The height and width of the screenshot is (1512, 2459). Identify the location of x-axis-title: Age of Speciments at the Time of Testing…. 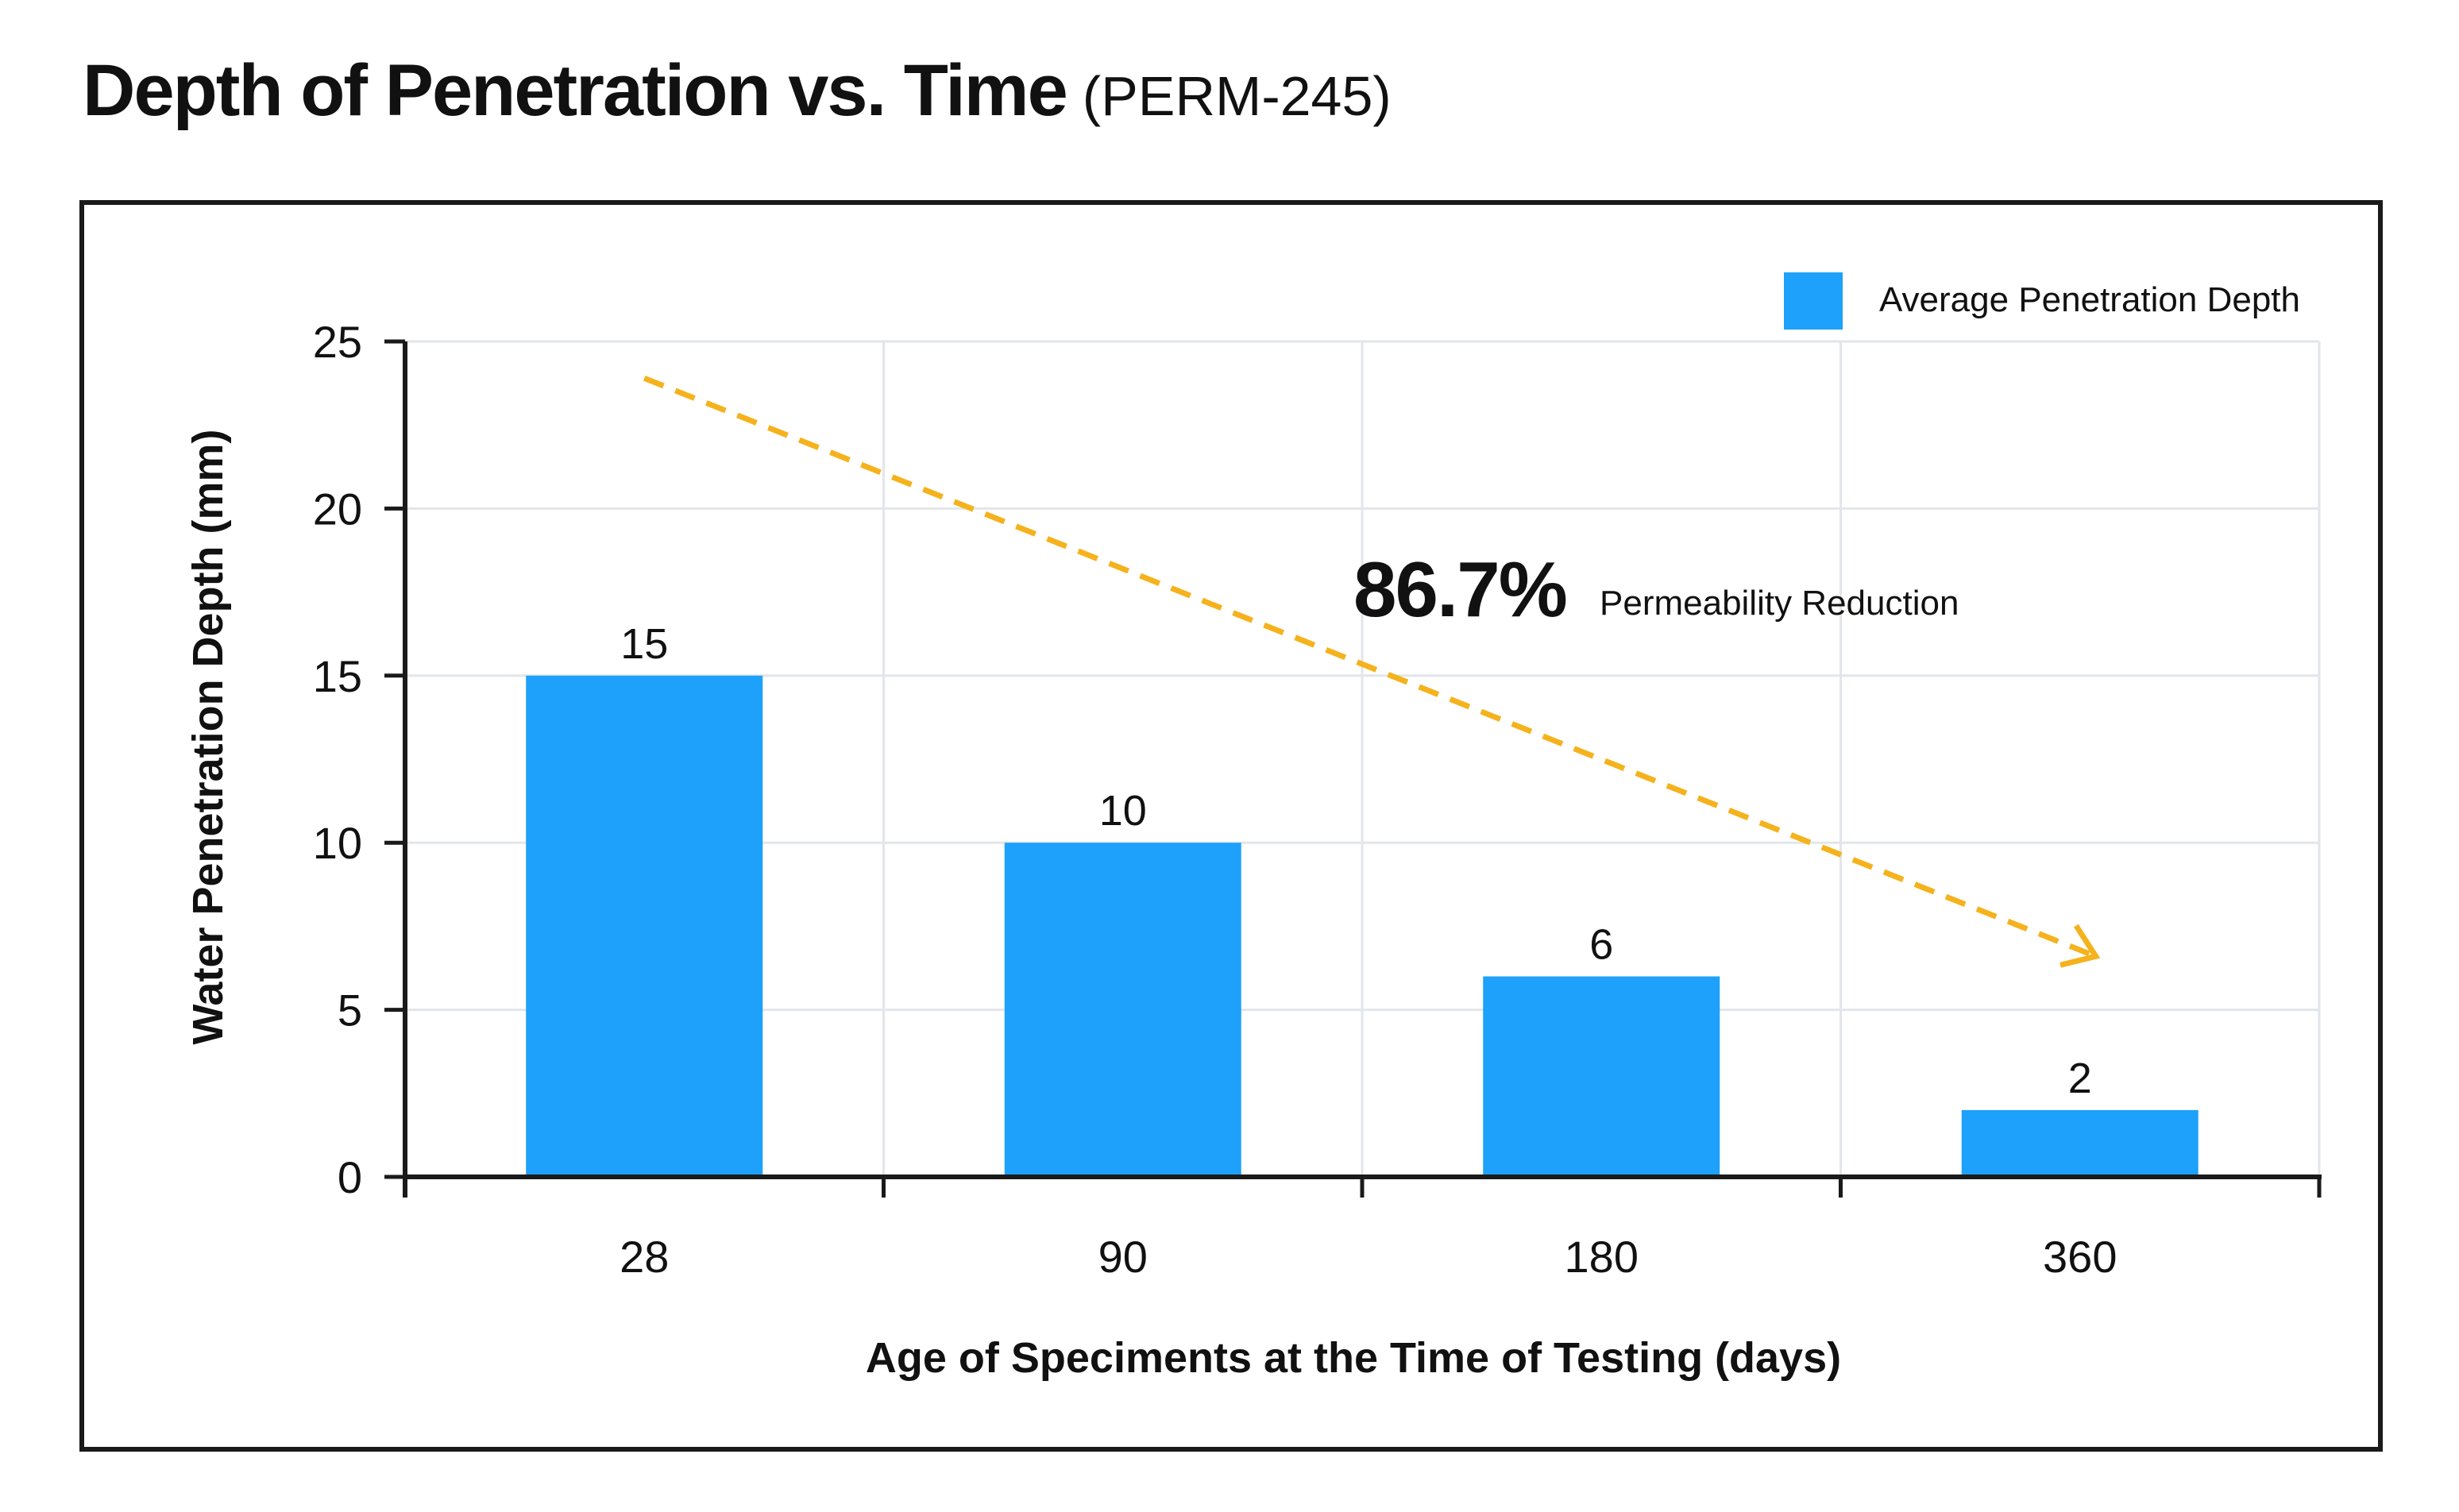
(1354, 1358).